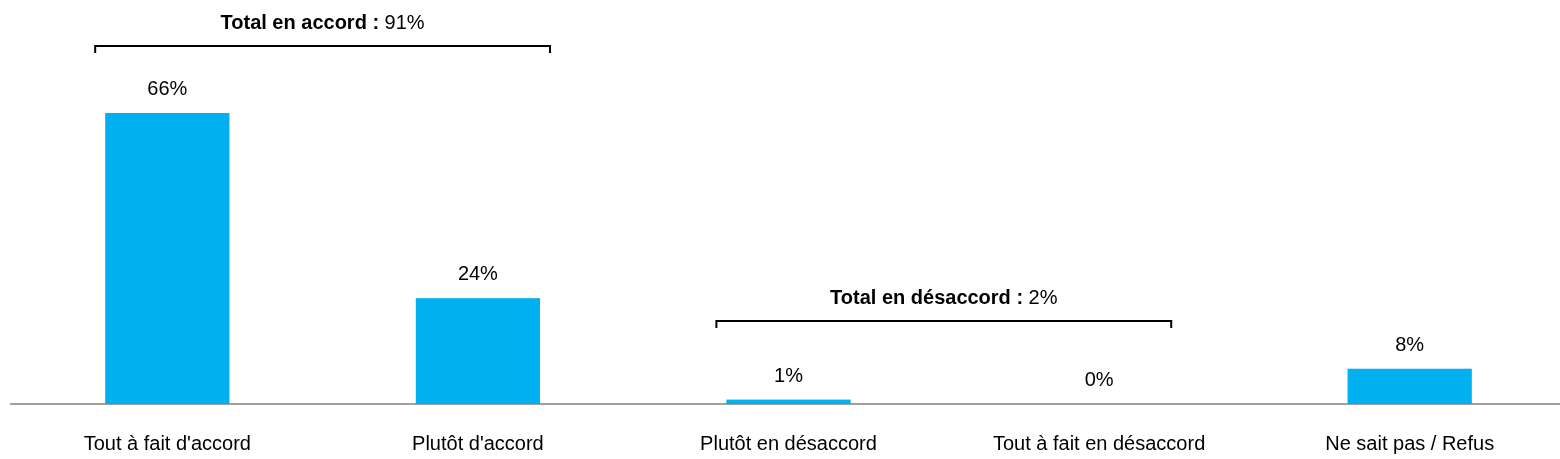 This screenshot has height=459, width=1560. What do you see at coordinates (789, 374) in the screenshot?
I see `data-label: 1%` at bounding box center [789, 374].